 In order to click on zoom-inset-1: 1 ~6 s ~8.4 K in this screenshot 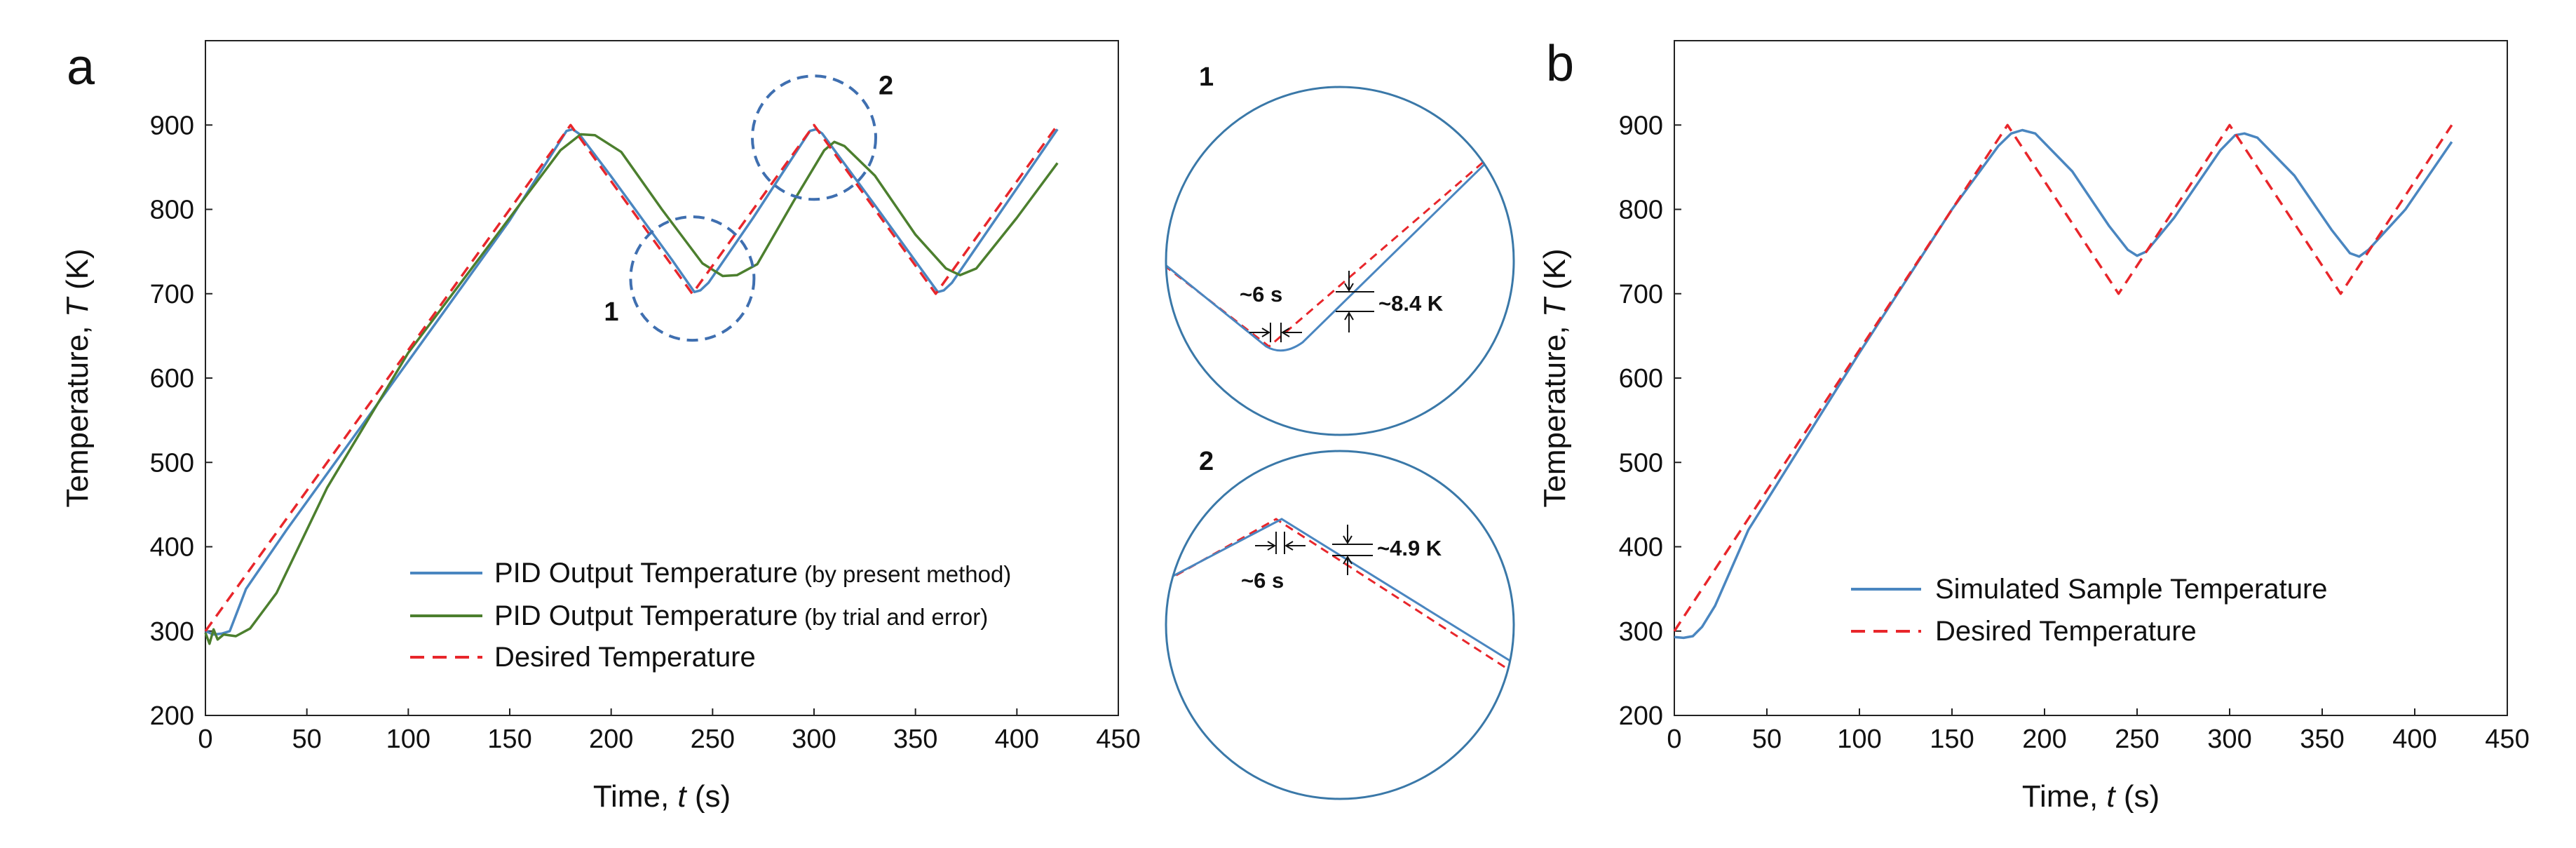, I will do `click(1340, 249)`.